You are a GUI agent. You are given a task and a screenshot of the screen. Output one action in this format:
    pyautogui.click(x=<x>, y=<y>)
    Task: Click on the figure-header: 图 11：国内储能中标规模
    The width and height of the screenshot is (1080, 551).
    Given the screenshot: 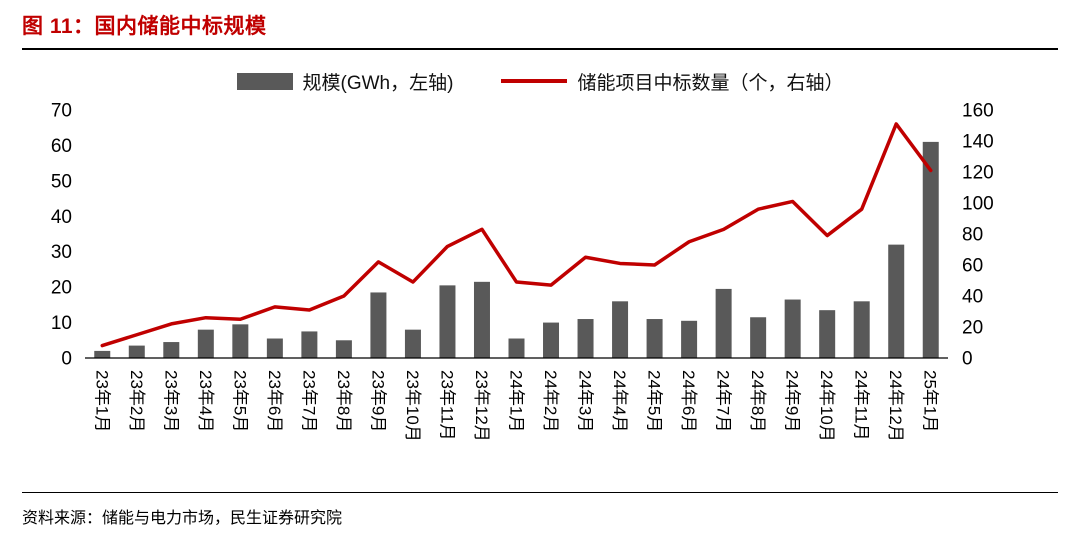 What is the action you would take?
    pyautogui.click(x=540, y=25)
    